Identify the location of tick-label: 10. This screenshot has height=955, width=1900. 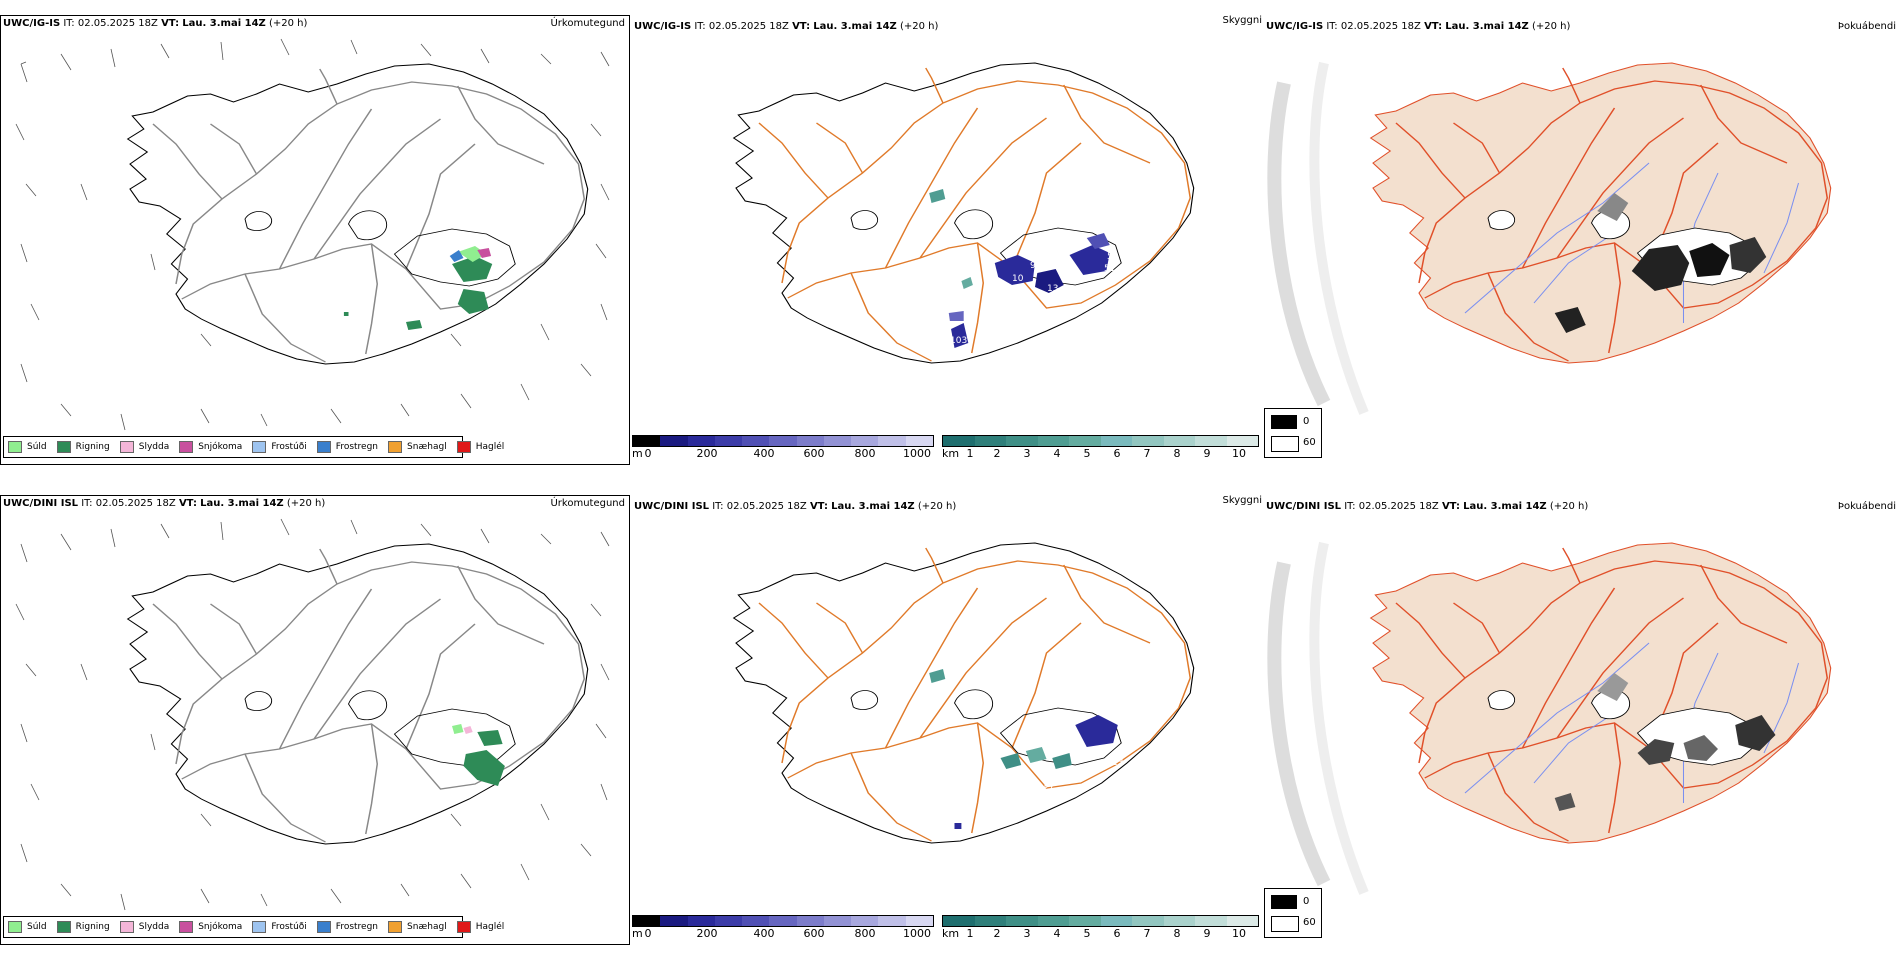
(1239, 453).